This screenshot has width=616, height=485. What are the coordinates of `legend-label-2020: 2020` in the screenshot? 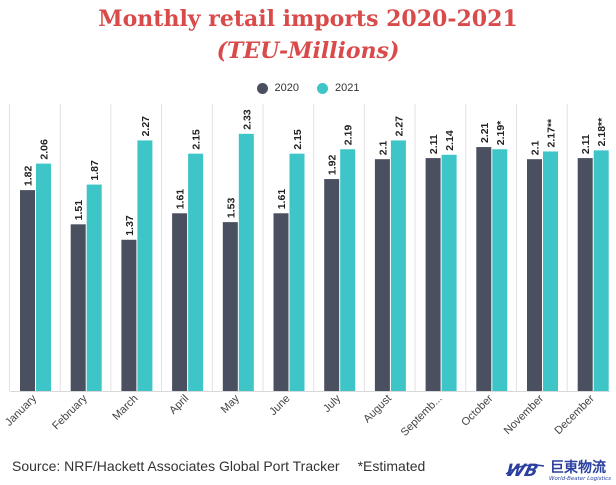 It's located at (286, 88).